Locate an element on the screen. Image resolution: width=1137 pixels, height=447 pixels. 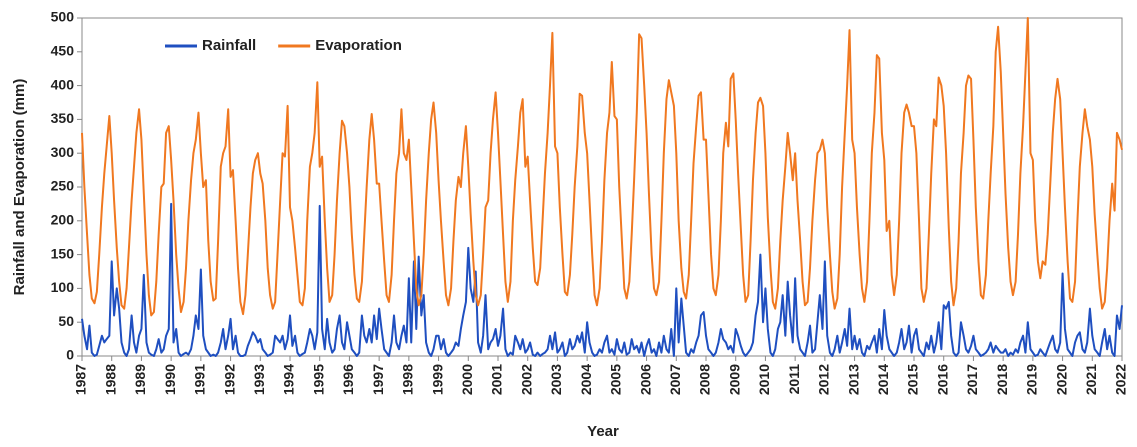
x-tick-label: 2011 is located at coordinates (794, 379).